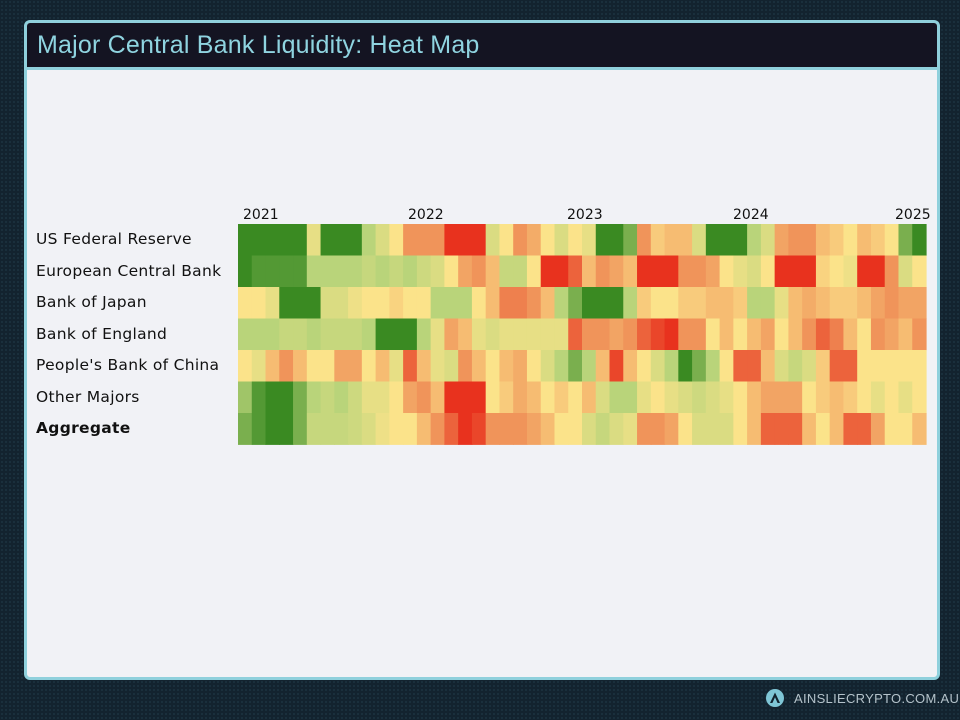 This screenshot has width=960, height=720. Describe the element at coordinates (261, 215) in the screenshot. I see `x-tick-label: 2021` at that location.